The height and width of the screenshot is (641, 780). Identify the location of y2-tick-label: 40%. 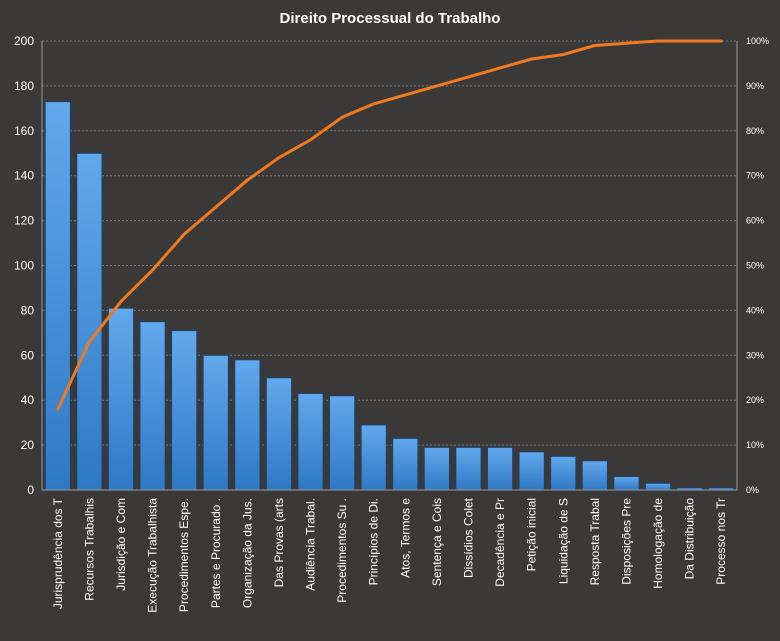
(755, 310).